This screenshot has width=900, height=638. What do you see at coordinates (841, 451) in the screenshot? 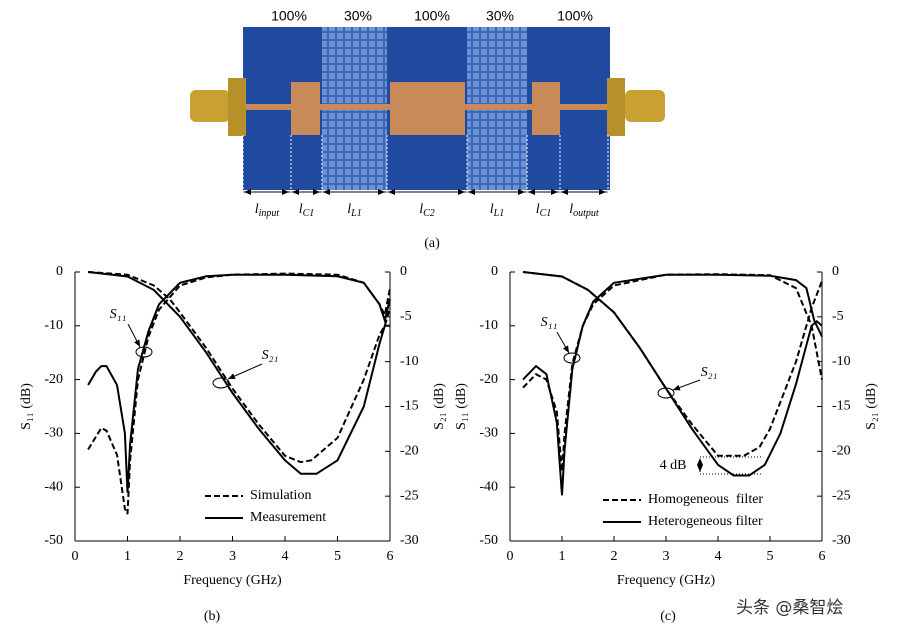
I see `y2-tick-label: -20` at bounding box center [841, 451].